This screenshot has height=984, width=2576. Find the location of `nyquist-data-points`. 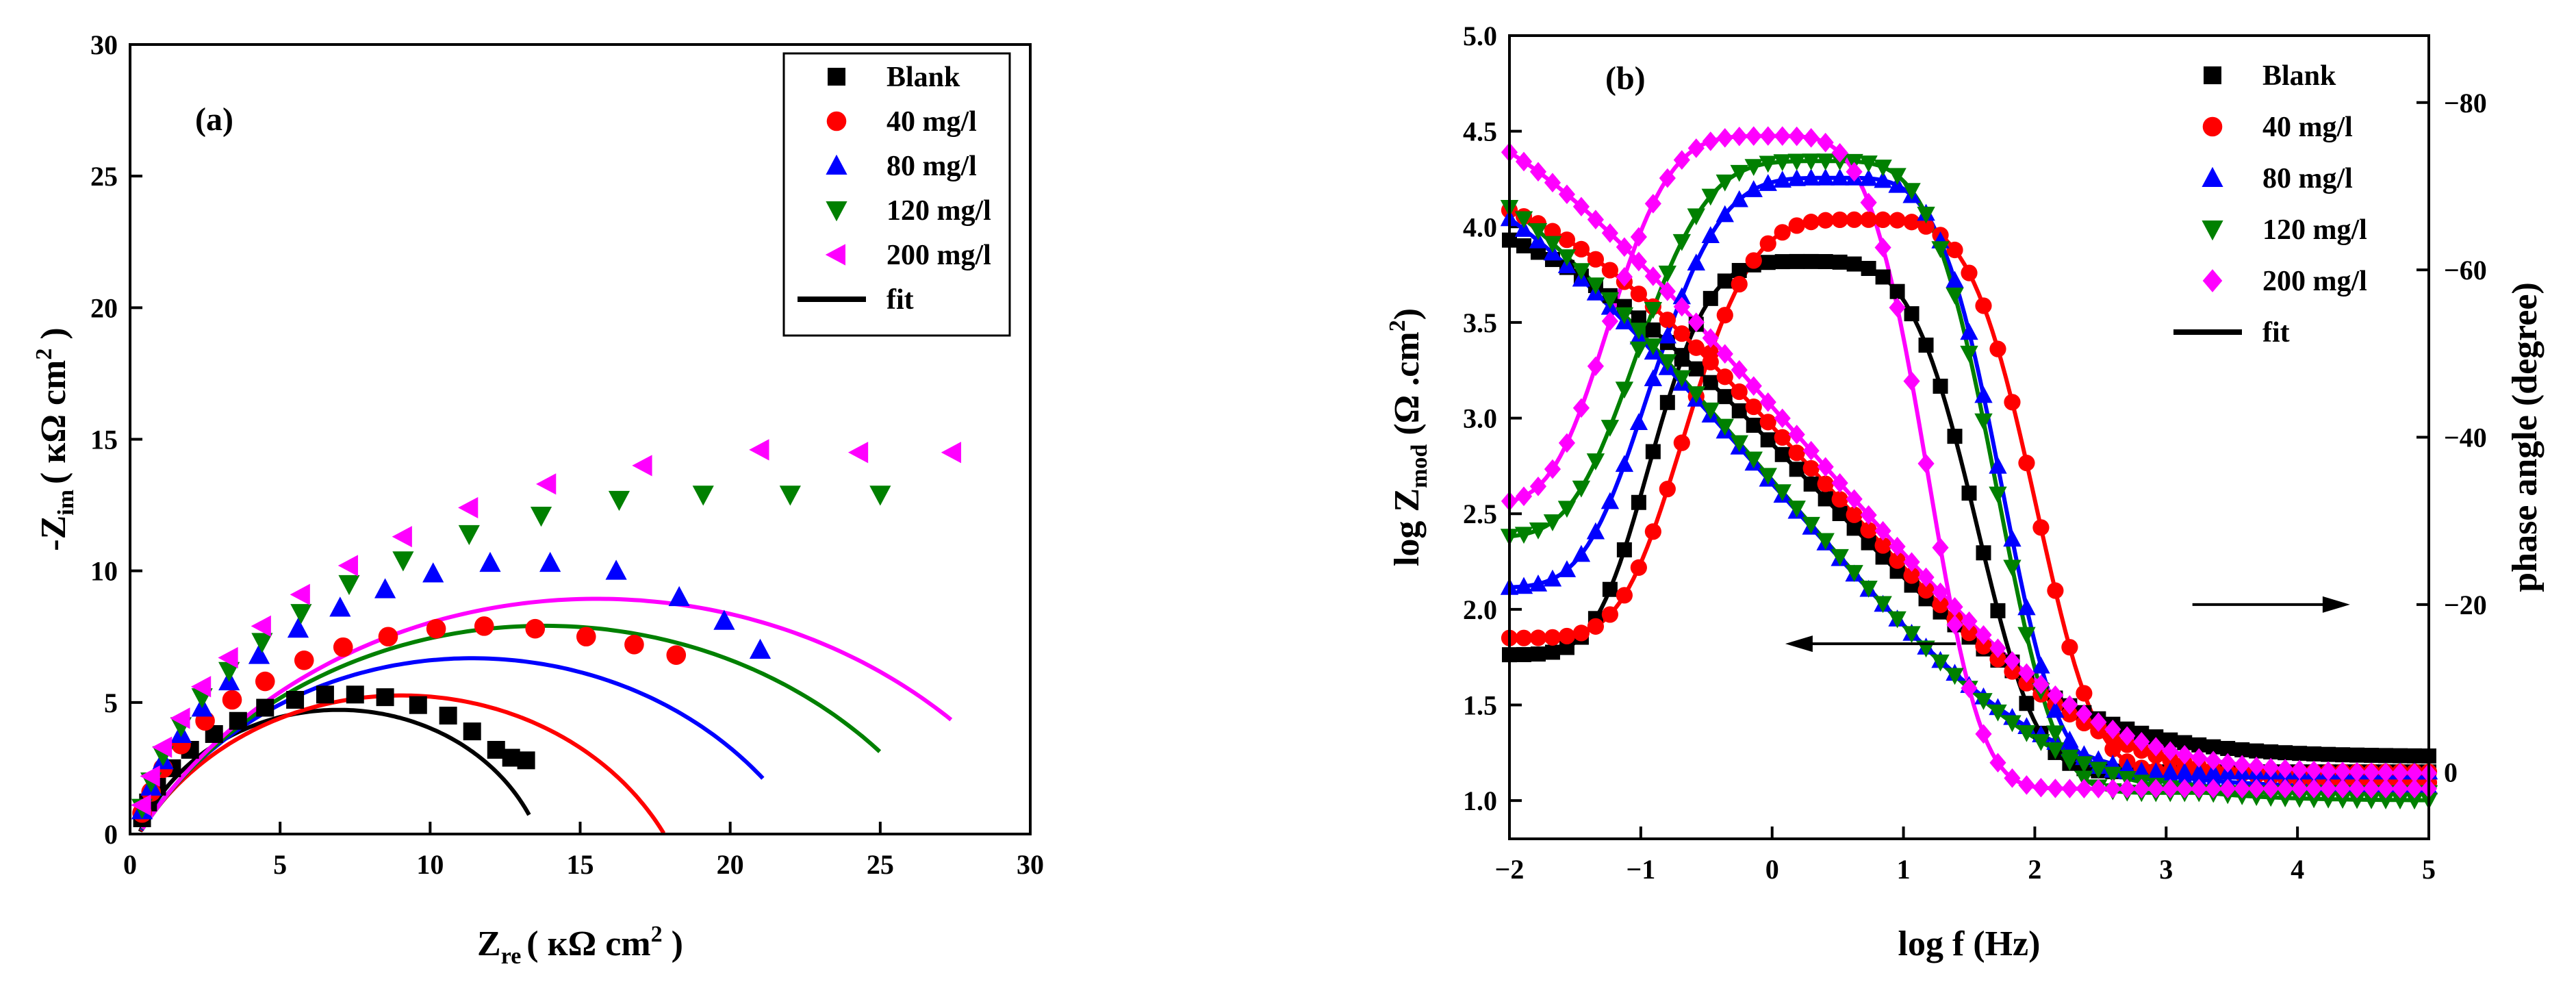

nyquist-data-points is located at coordinates (546, 633).